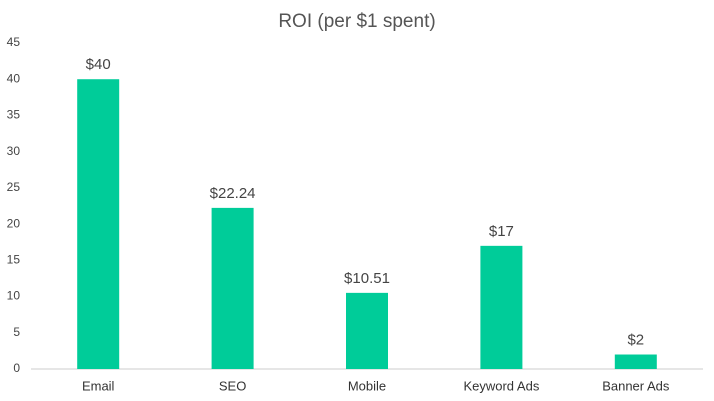 The height and width of the screenshot is (401, 714). I want to click on value-label: $40, so click(98, 64).